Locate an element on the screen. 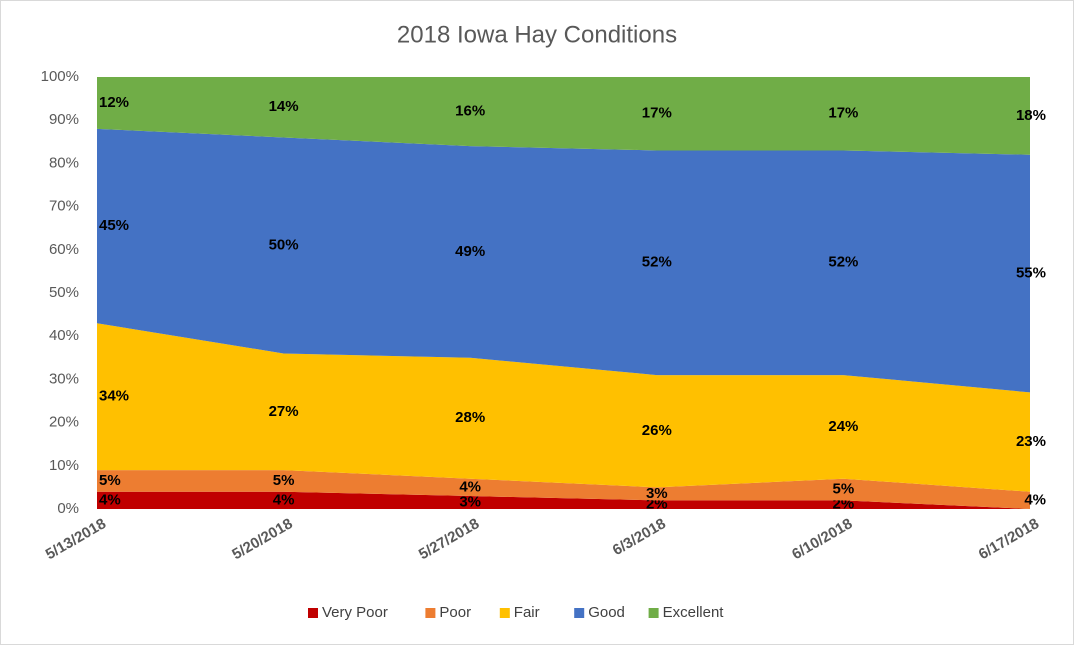  legend: Very Poor Poor Fair Good Excellent is located at coordinates (516, 612).